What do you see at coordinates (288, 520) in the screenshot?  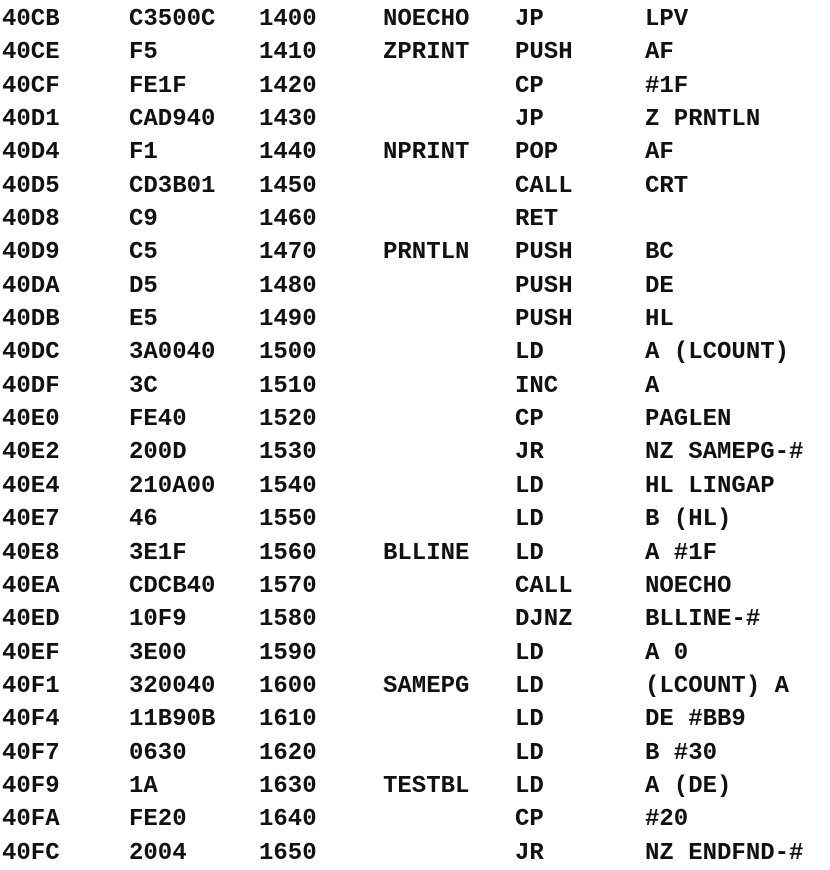 I see `line-number: 1550` at bounding box center [288, 520].